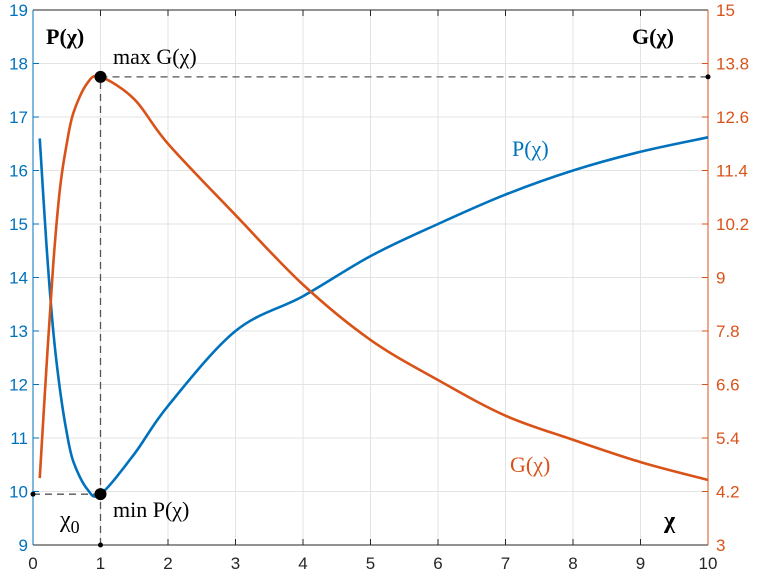 Image resolution: width=760 pixels, height=577 pixels. I want to click on x-tick-label: 0, so click(32, 563).